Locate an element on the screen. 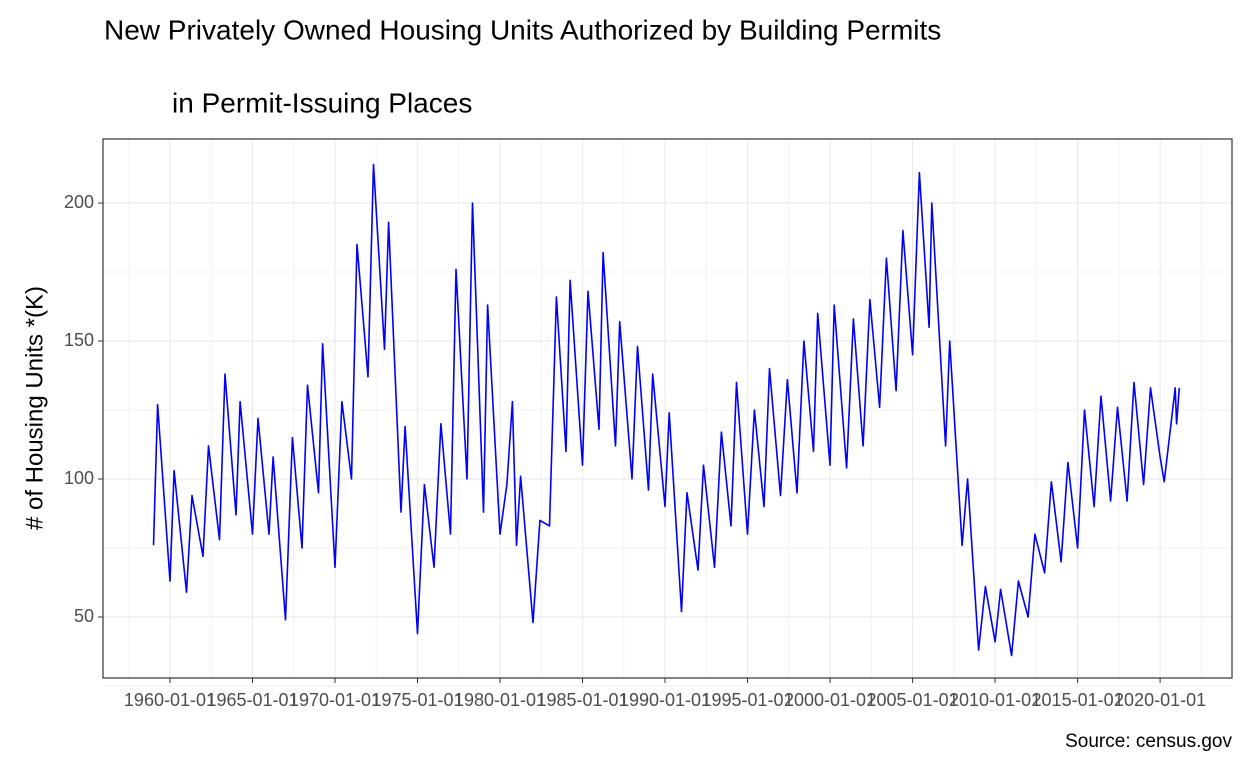 Image resolution: width=1248 pixels, height=768 pixels. y-axis-label: # of Housing Units *(K) is located at coordinates (34, 408).